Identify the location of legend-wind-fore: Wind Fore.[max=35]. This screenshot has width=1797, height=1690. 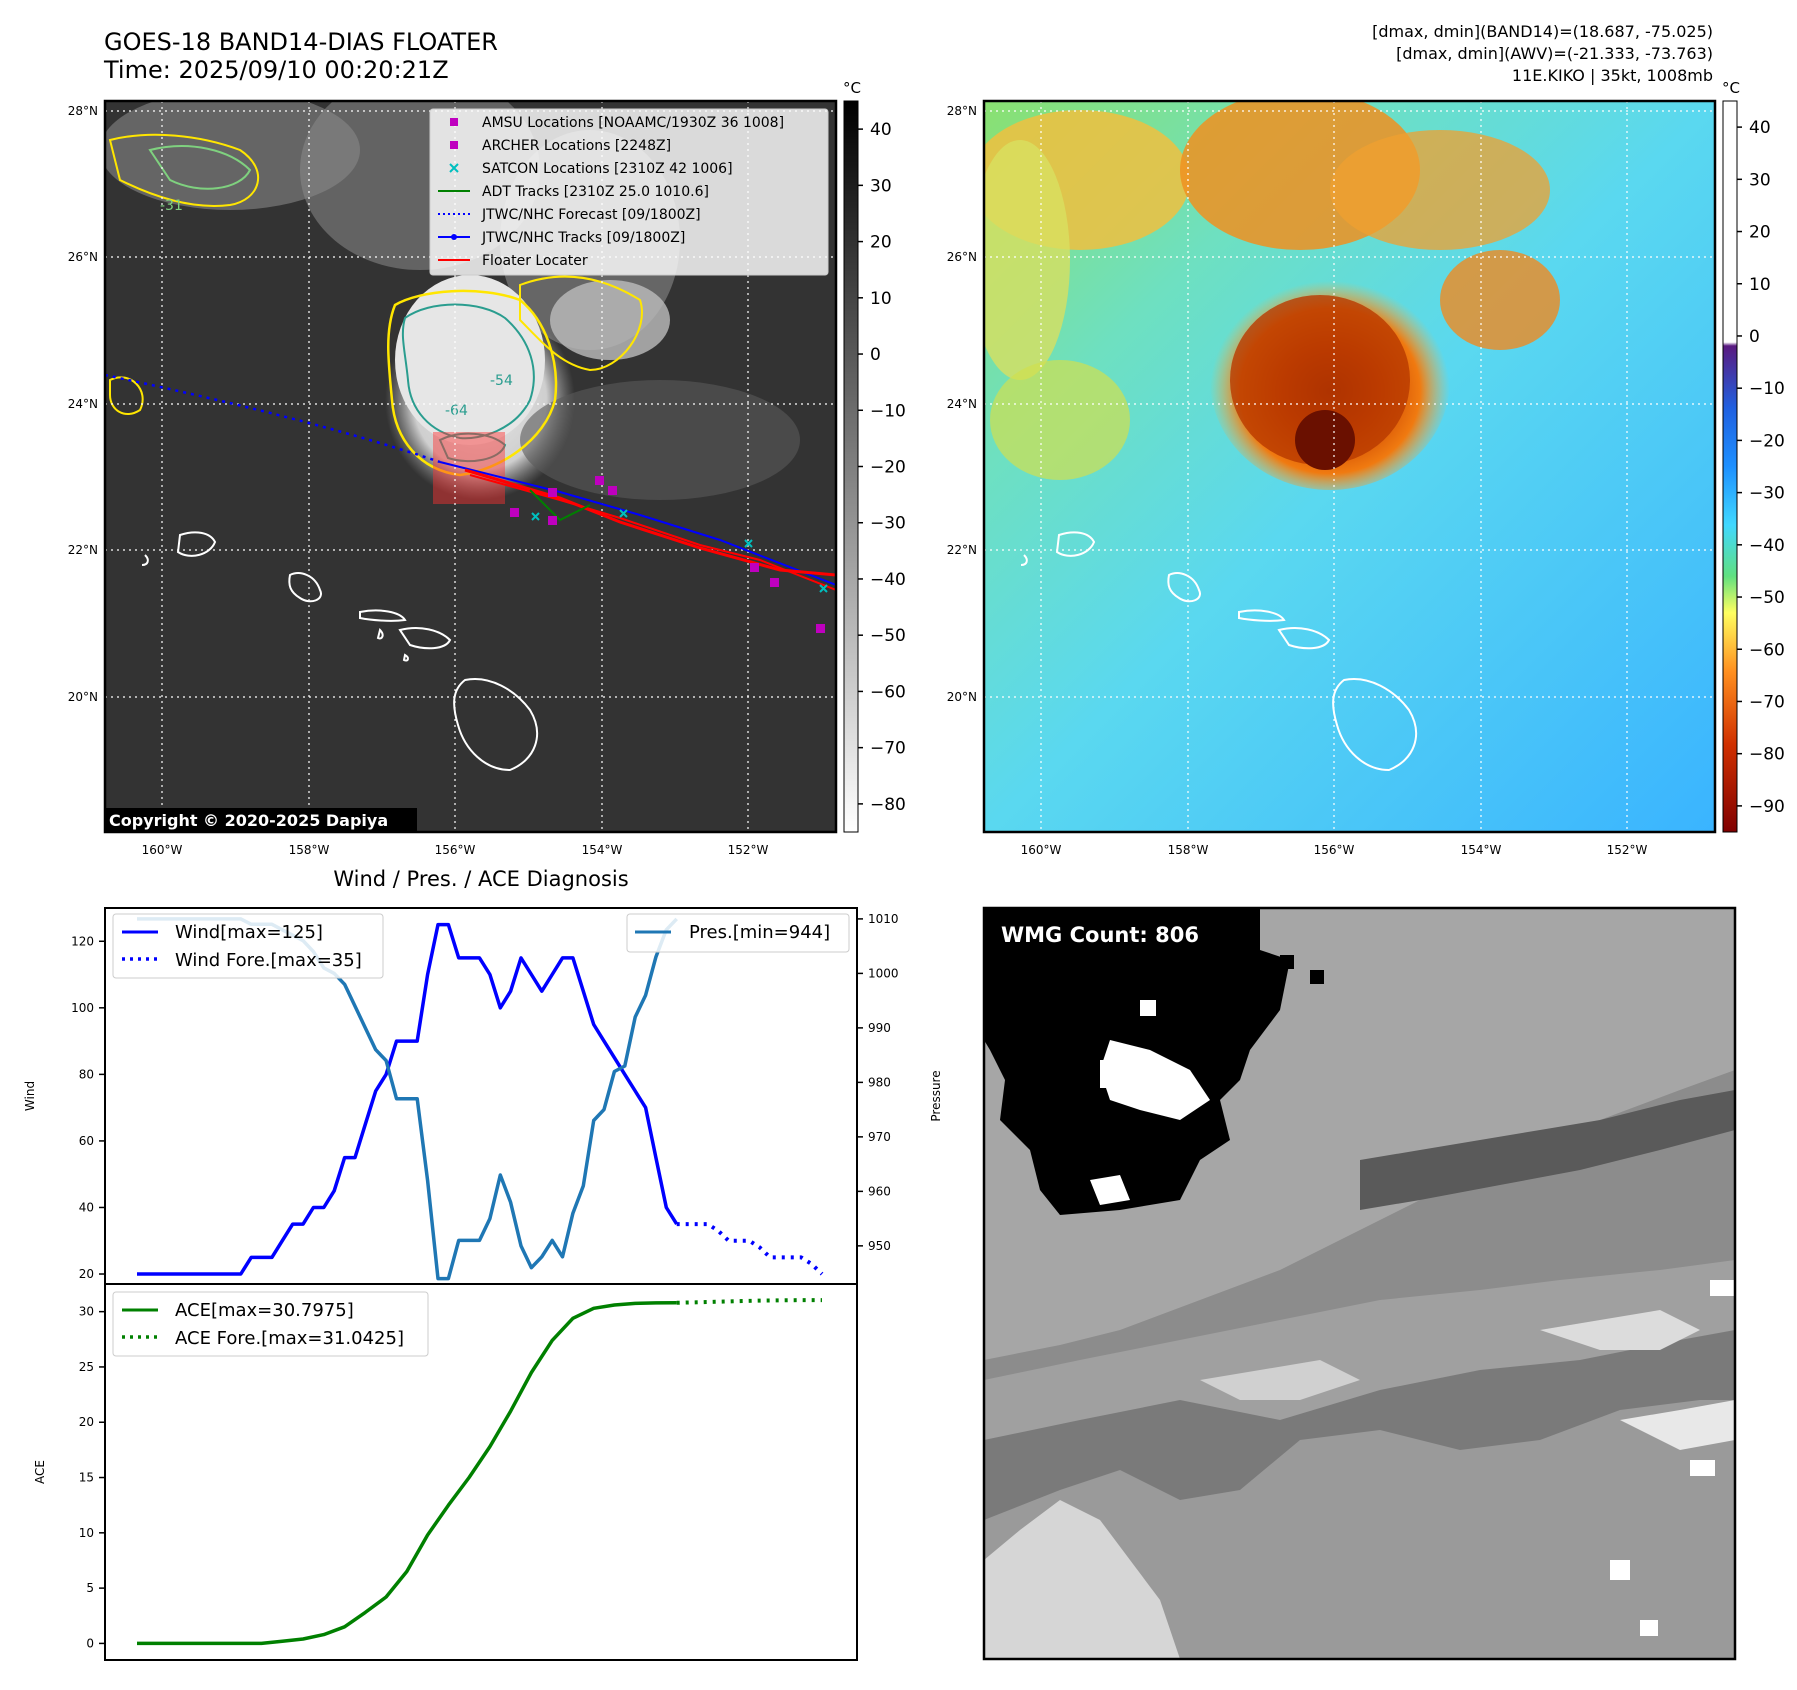
(268, 960).